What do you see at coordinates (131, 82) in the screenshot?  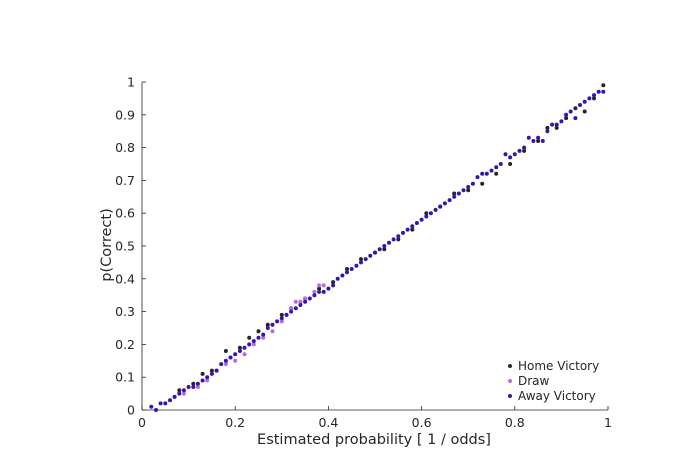 I see `y-tick-label: 1` at bounding box center [131, 82].